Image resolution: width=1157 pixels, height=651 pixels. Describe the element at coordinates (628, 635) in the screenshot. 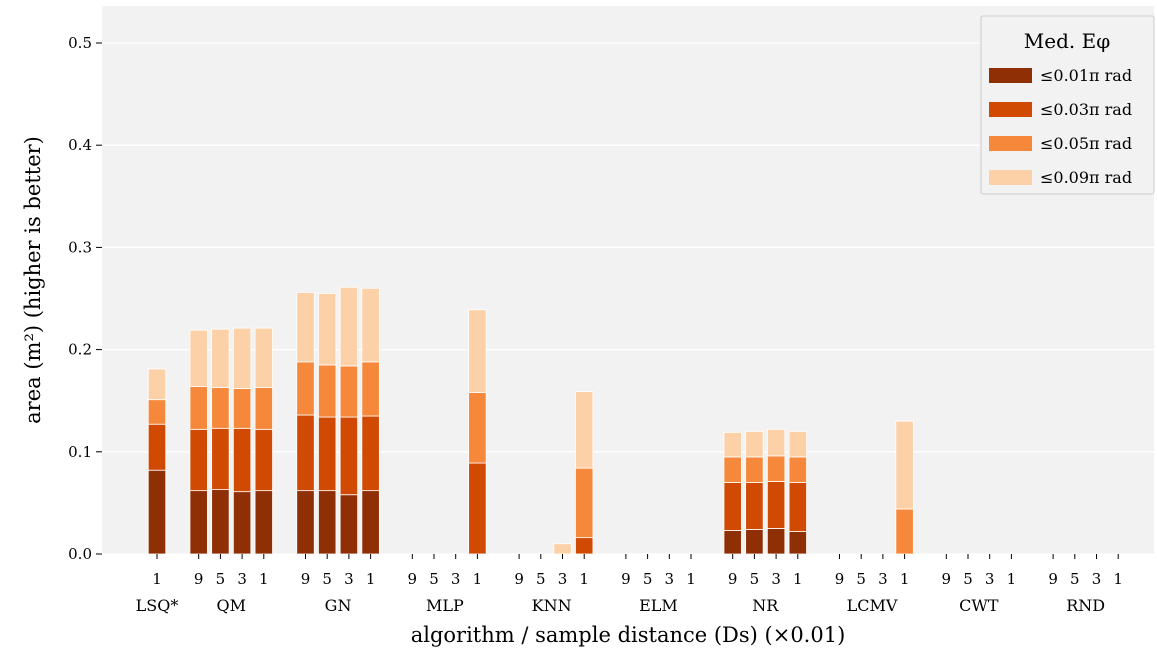

I see `x-axis-label: algorithm / sample distance (Ds) (×0.01)` at that location.